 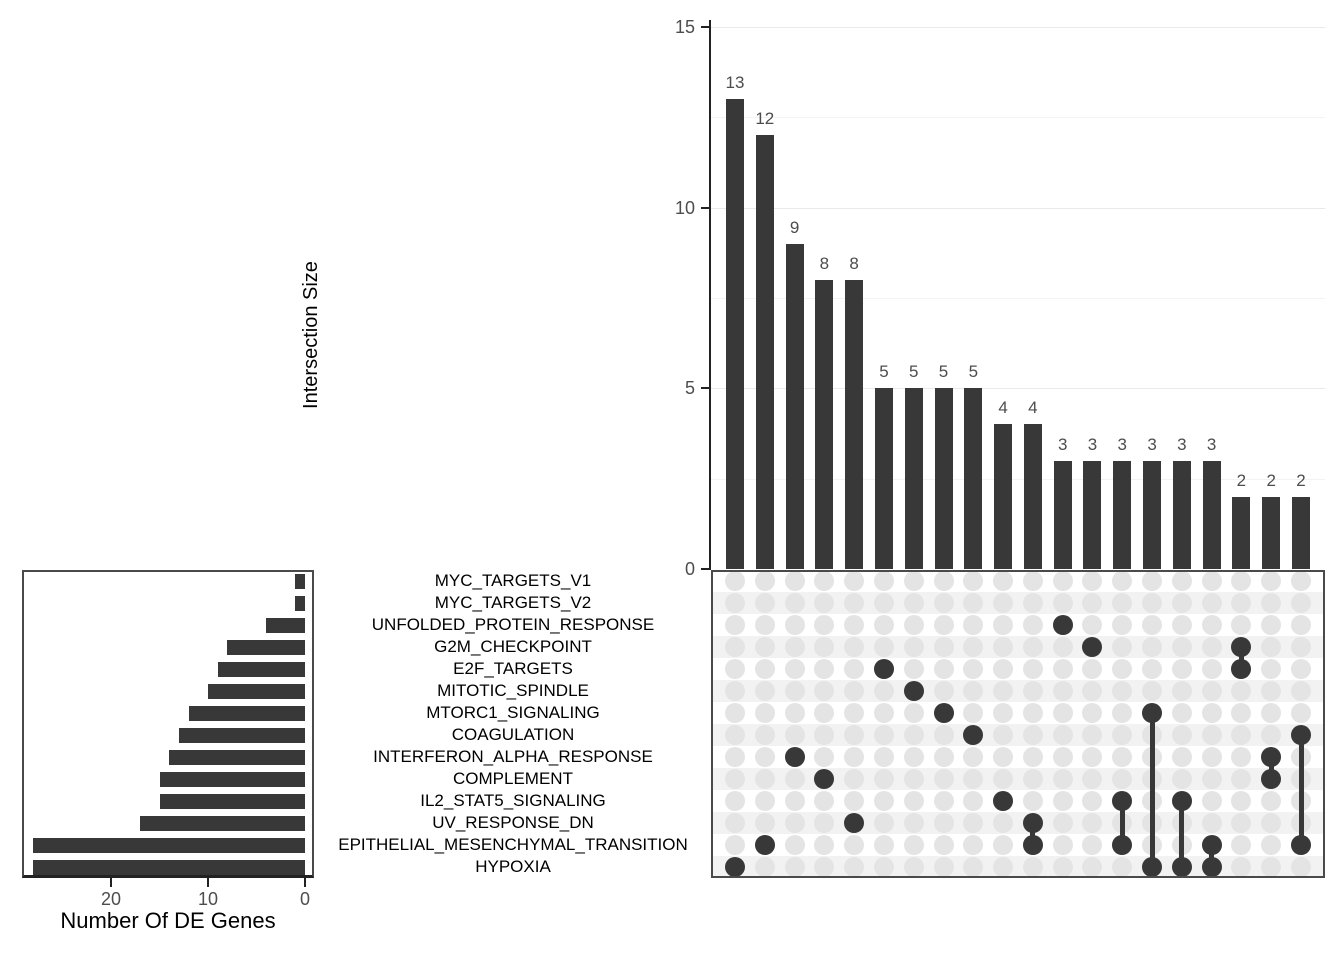 I want to click on y-axis-tick-label: 10, so click(x=684, y=207).